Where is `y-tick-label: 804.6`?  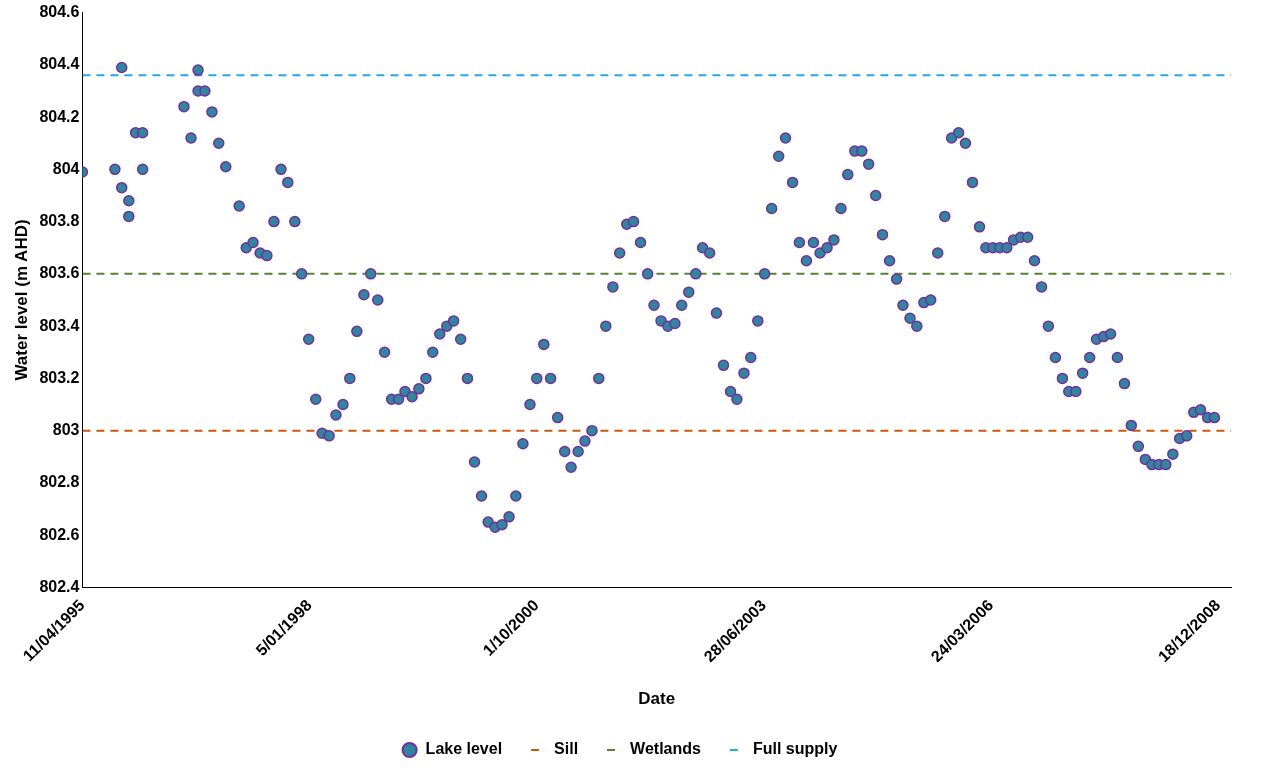 y-tick-label: 804.6 is located at coordinates (59, 12).